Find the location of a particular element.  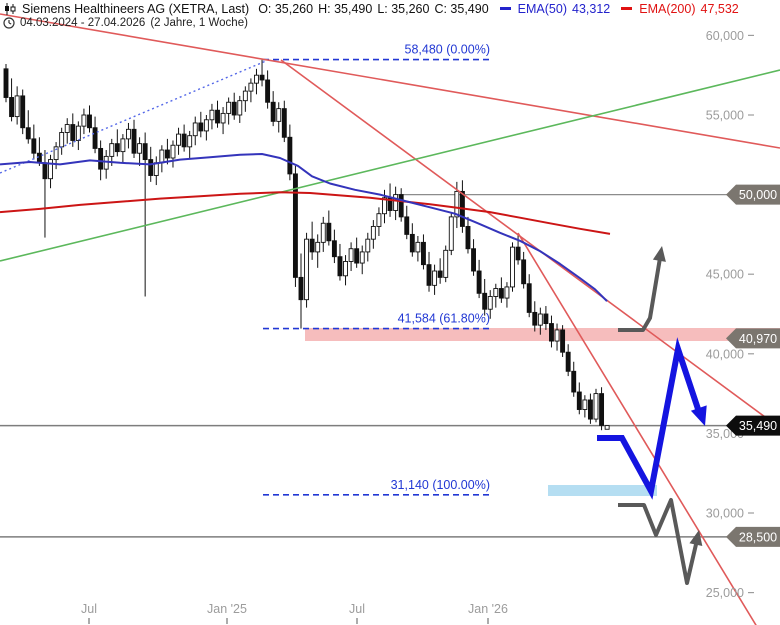

y-tick-label: 55,000 is located at coordinates (725, 116).